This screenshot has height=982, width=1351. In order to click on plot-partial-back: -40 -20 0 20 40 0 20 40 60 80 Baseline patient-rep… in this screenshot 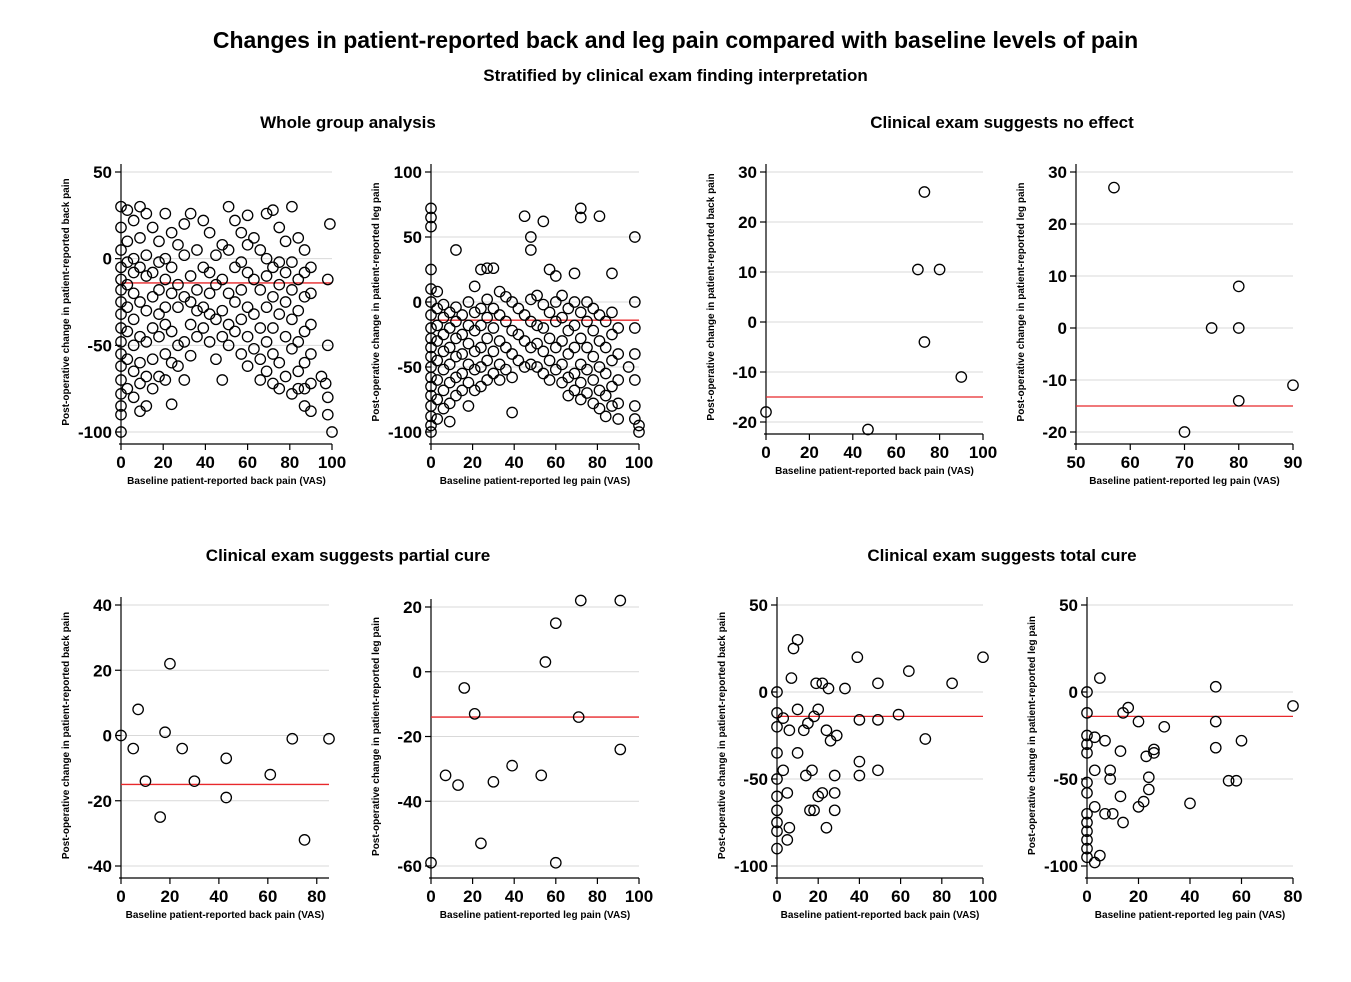, I will do `click(198, 758)`.